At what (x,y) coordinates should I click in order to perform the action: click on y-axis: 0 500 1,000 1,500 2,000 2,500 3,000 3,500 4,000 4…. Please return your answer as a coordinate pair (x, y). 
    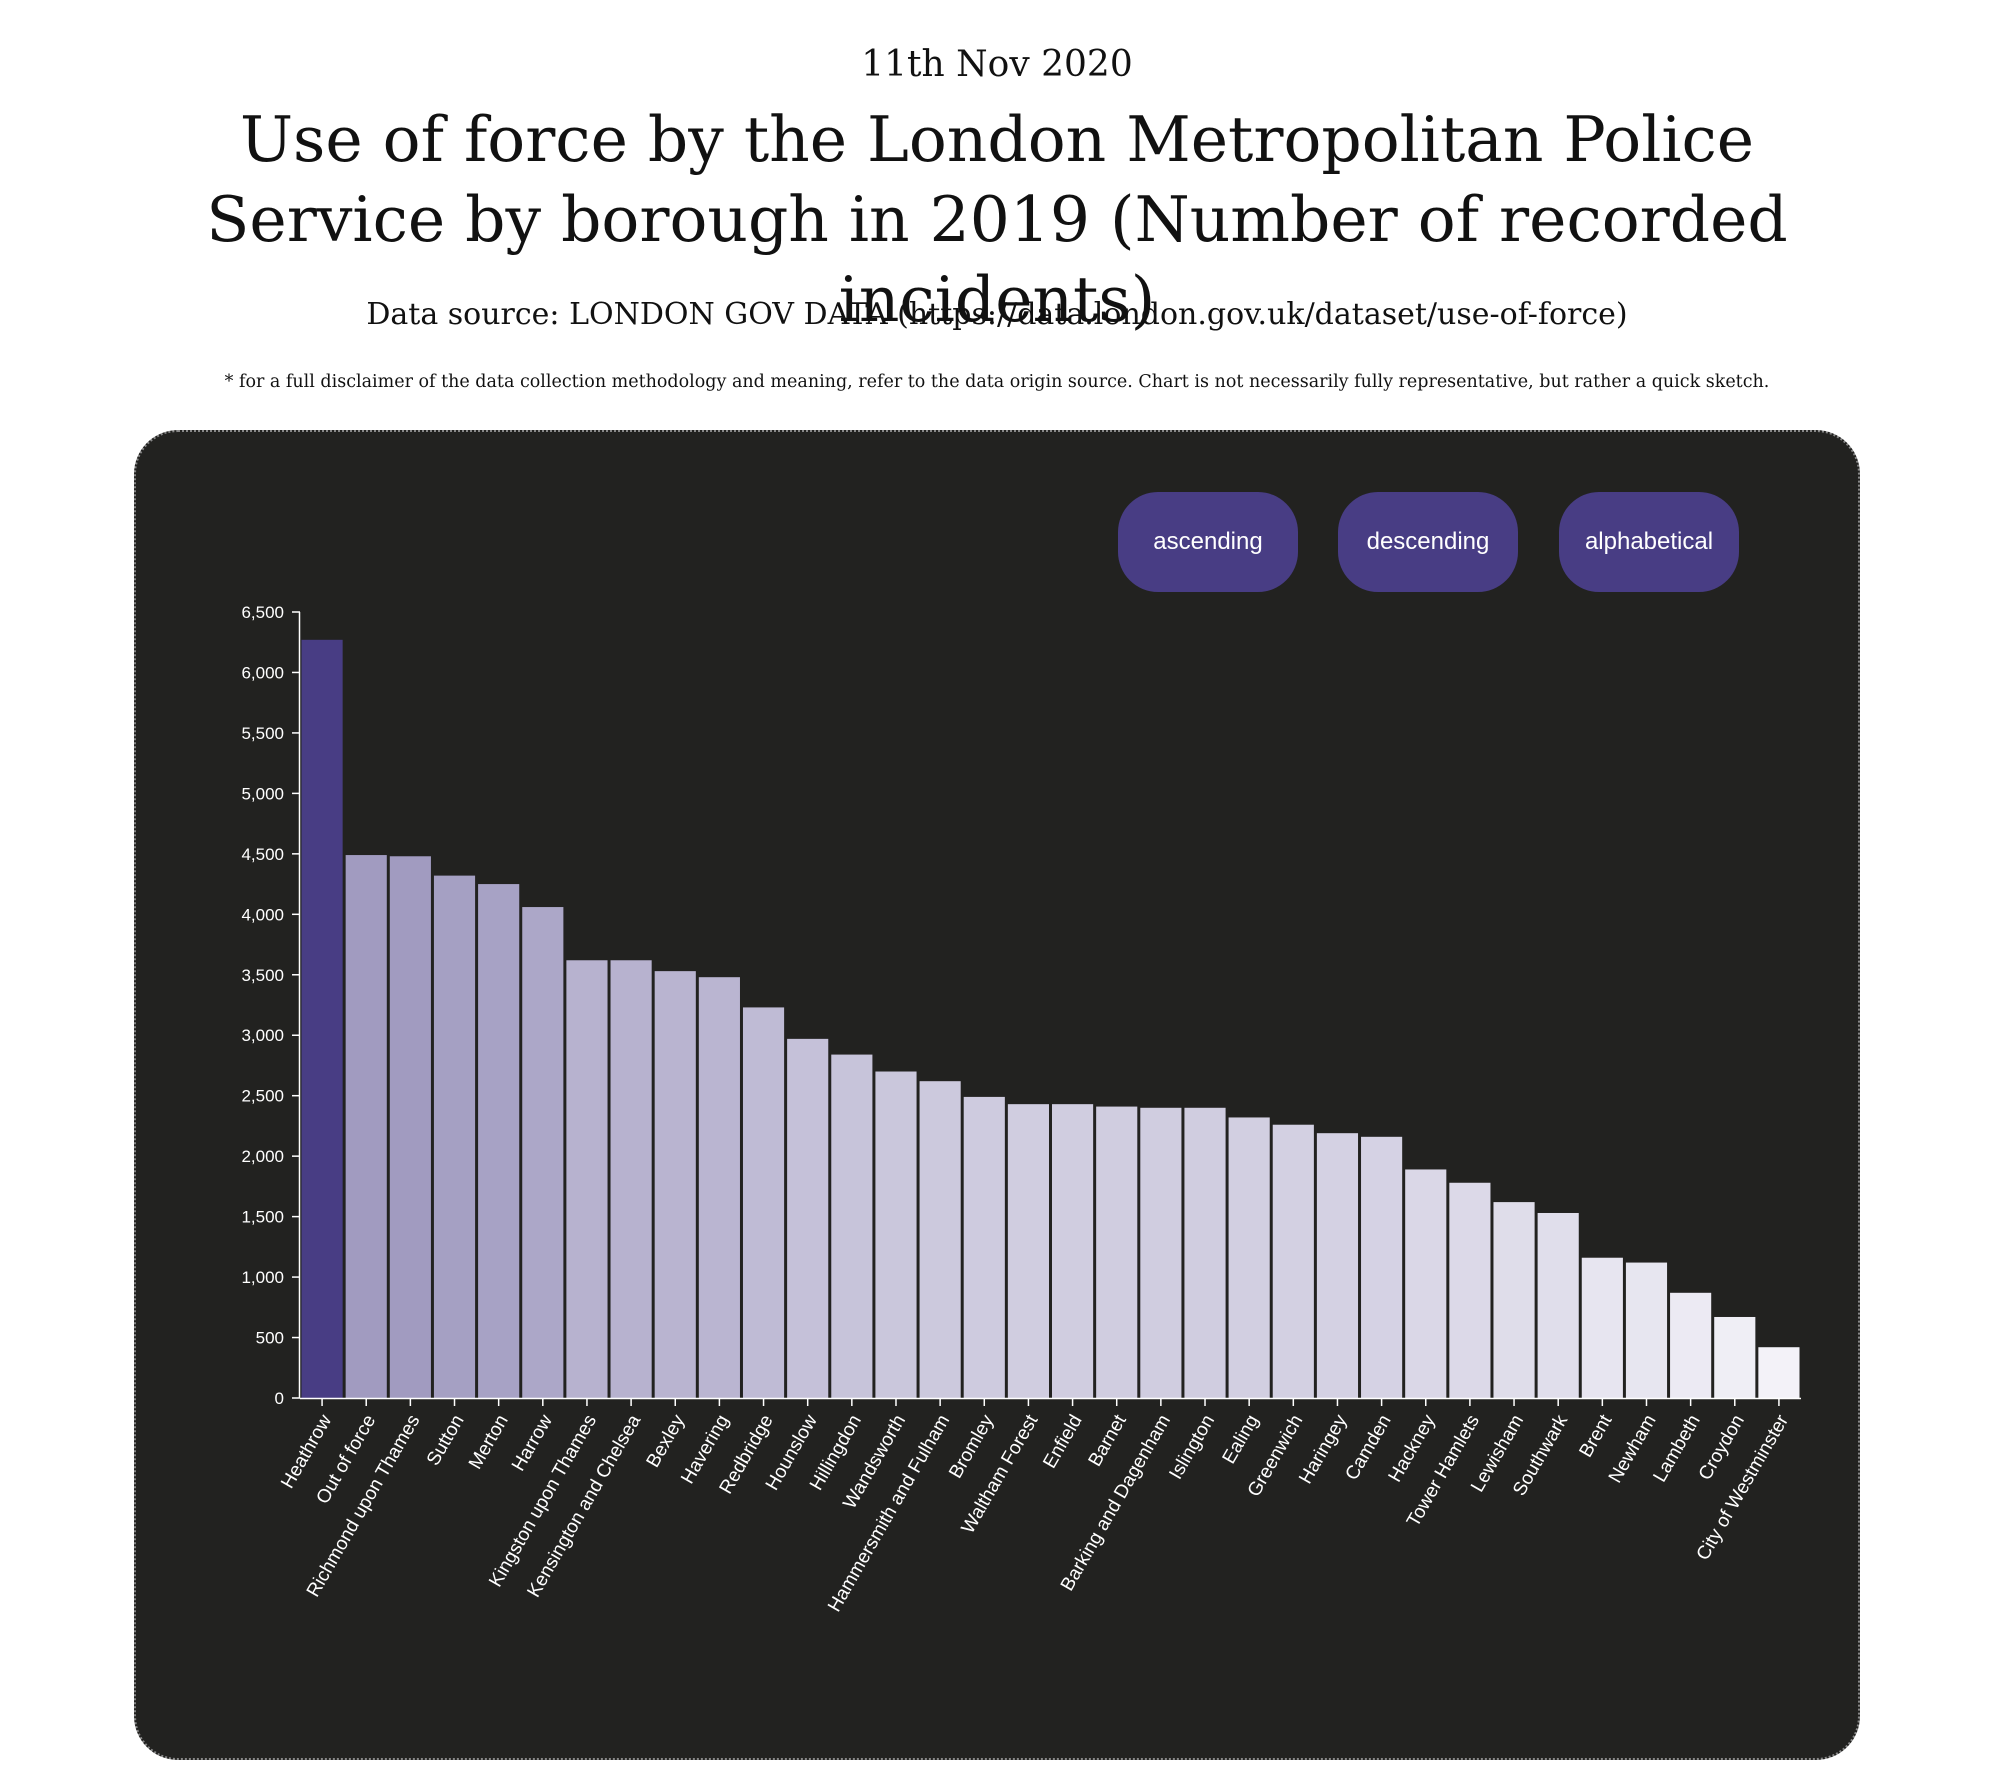
    Looking at the image, I should click on (271, 1005).